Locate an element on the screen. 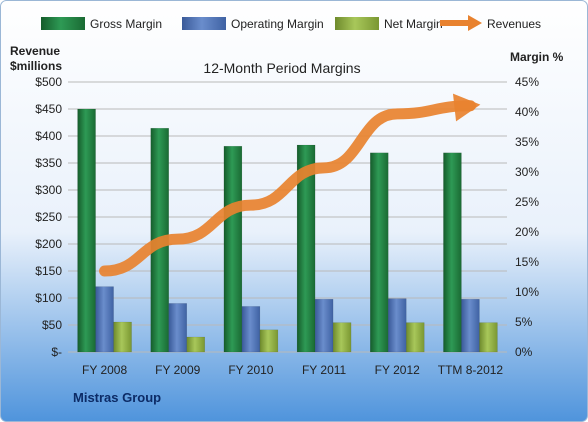  legend-arrowhead-revenues is located at coordinates (475, 23).